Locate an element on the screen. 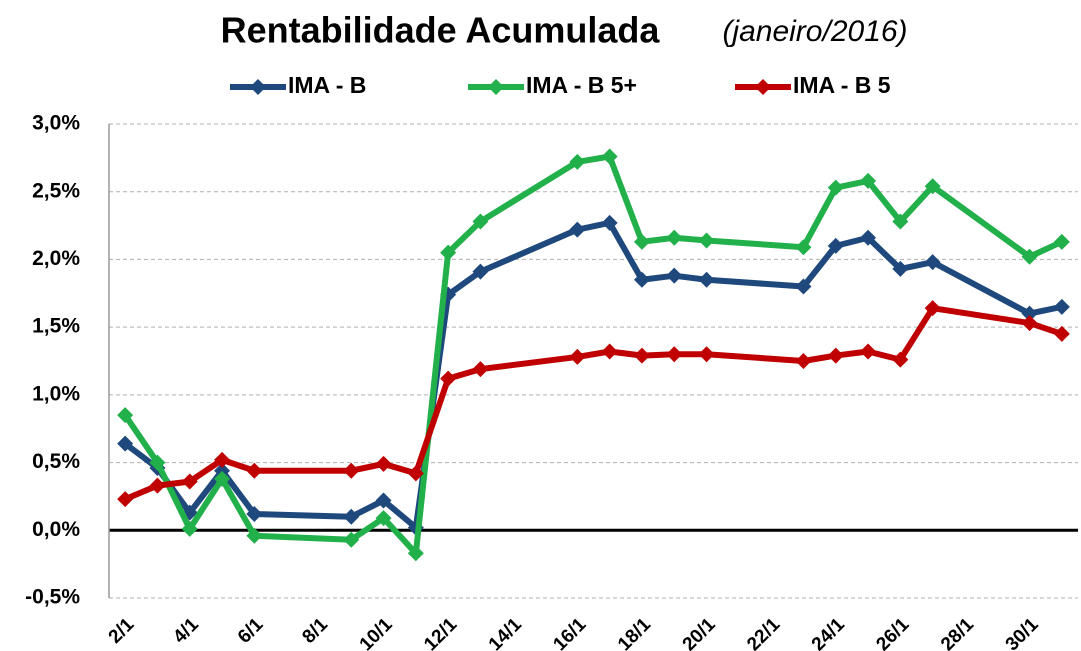 The image size is (1081, 651). x-tick-label: 6/1 is located at coordinates (251, 631).